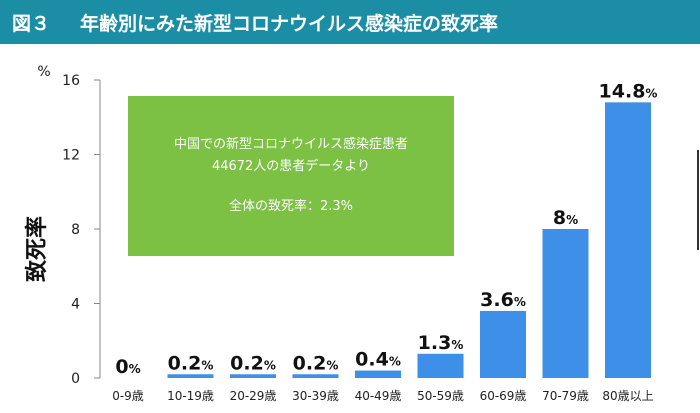  I want to click on annotation-line-1: 中国での新型コロナウイルス感染症患者, so click(290, 144).